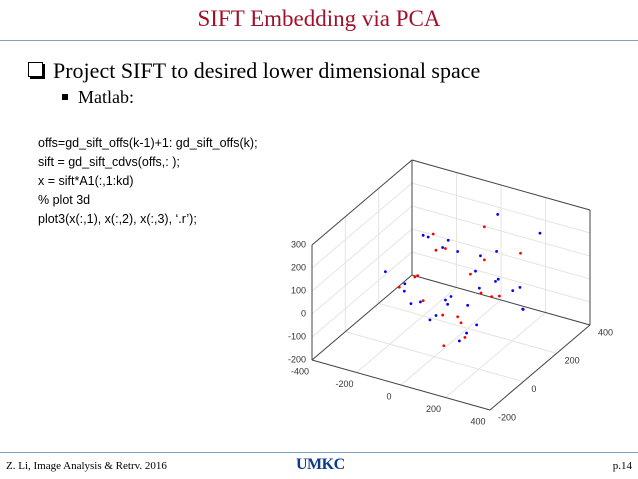  What do you see at coordinates (433, 409) in the screenshot?
I see `x-tick-label: 200` at bounding box center [433, 409].